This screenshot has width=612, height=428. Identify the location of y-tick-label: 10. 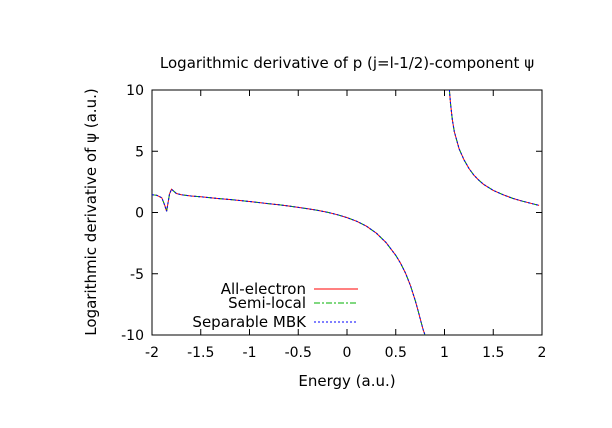
(135, 91).